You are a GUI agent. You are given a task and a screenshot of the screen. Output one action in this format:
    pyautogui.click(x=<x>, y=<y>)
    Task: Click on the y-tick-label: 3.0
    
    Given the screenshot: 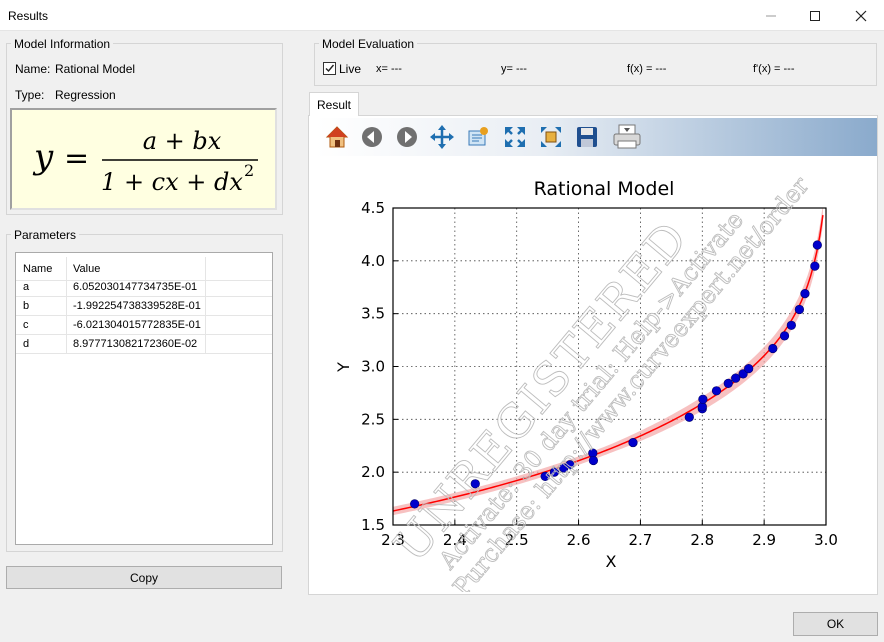 What is the action you would take?
    pyautogui.click(x=373, y=367)
    